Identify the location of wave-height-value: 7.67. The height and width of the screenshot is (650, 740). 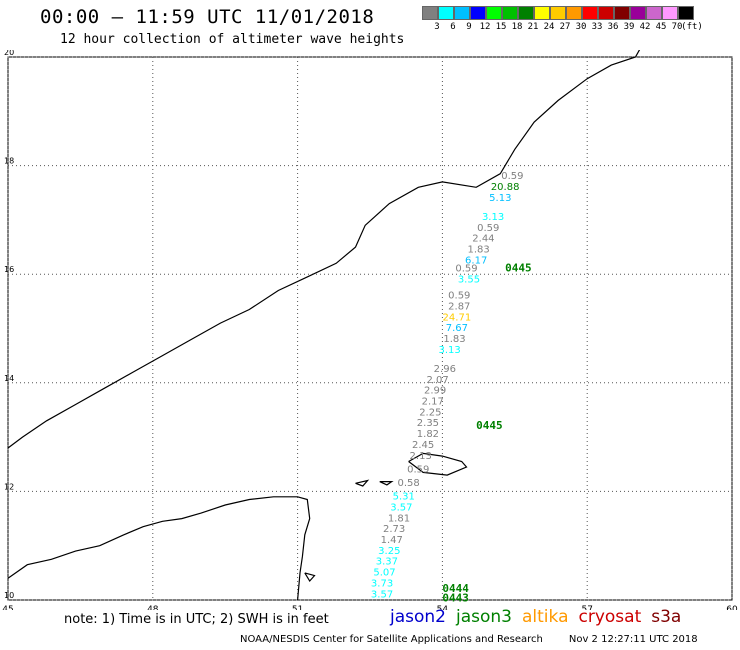
(457, 328).